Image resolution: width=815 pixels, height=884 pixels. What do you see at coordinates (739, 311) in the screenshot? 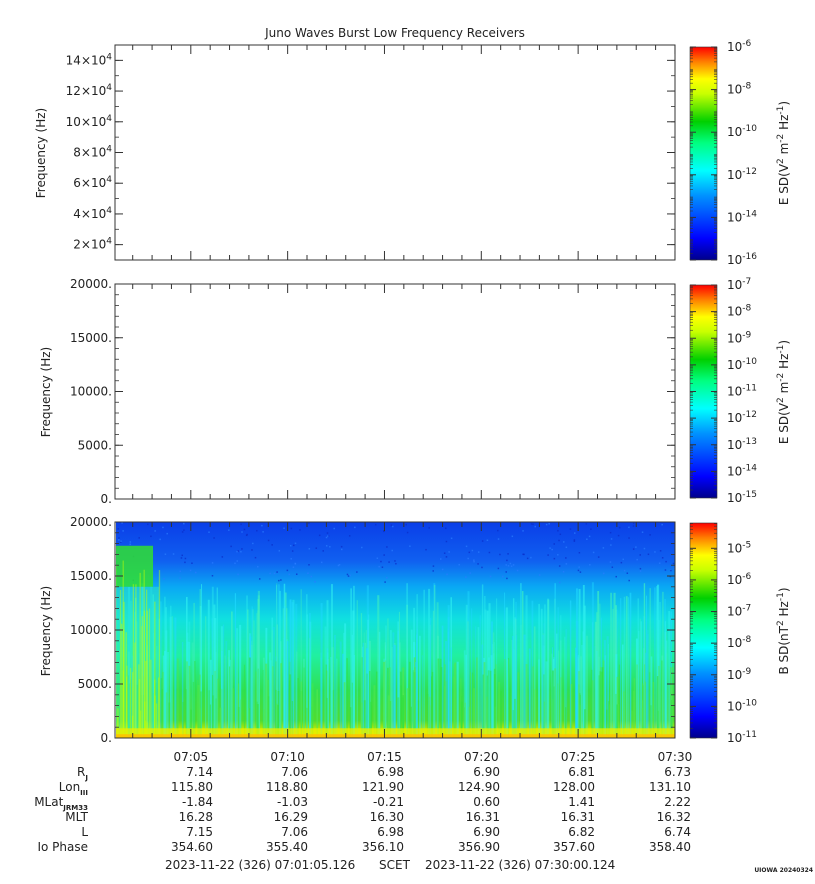
I see `colorbar-tick-label: 10-8` at bounding box center [739, 311].